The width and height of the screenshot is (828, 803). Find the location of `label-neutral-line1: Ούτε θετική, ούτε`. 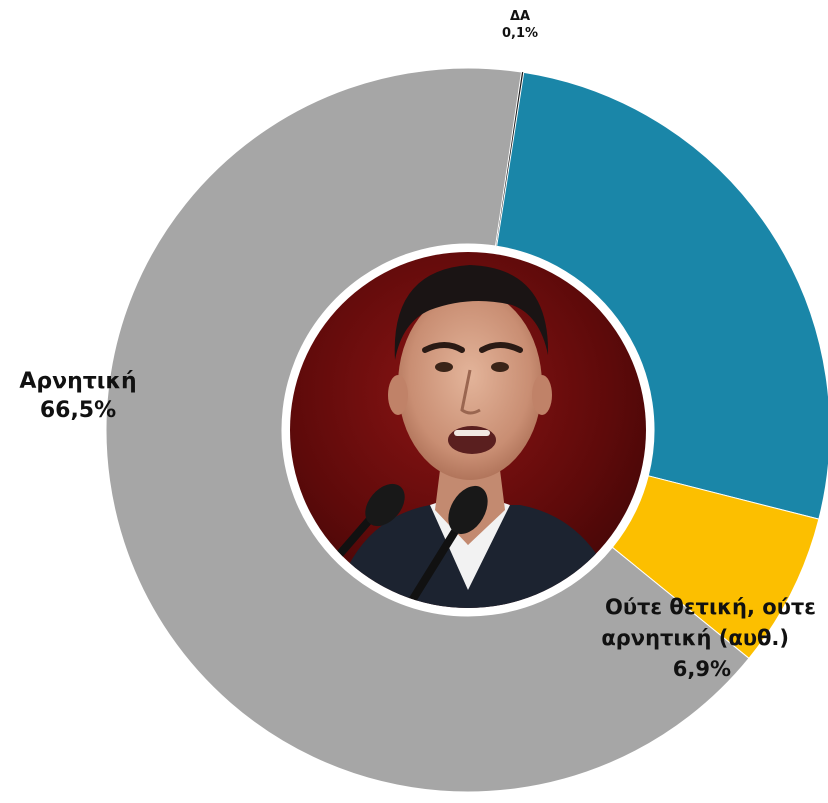

label-neutral-line1: Ούτε θετική, ούτε is located at coordinates (710, 607).